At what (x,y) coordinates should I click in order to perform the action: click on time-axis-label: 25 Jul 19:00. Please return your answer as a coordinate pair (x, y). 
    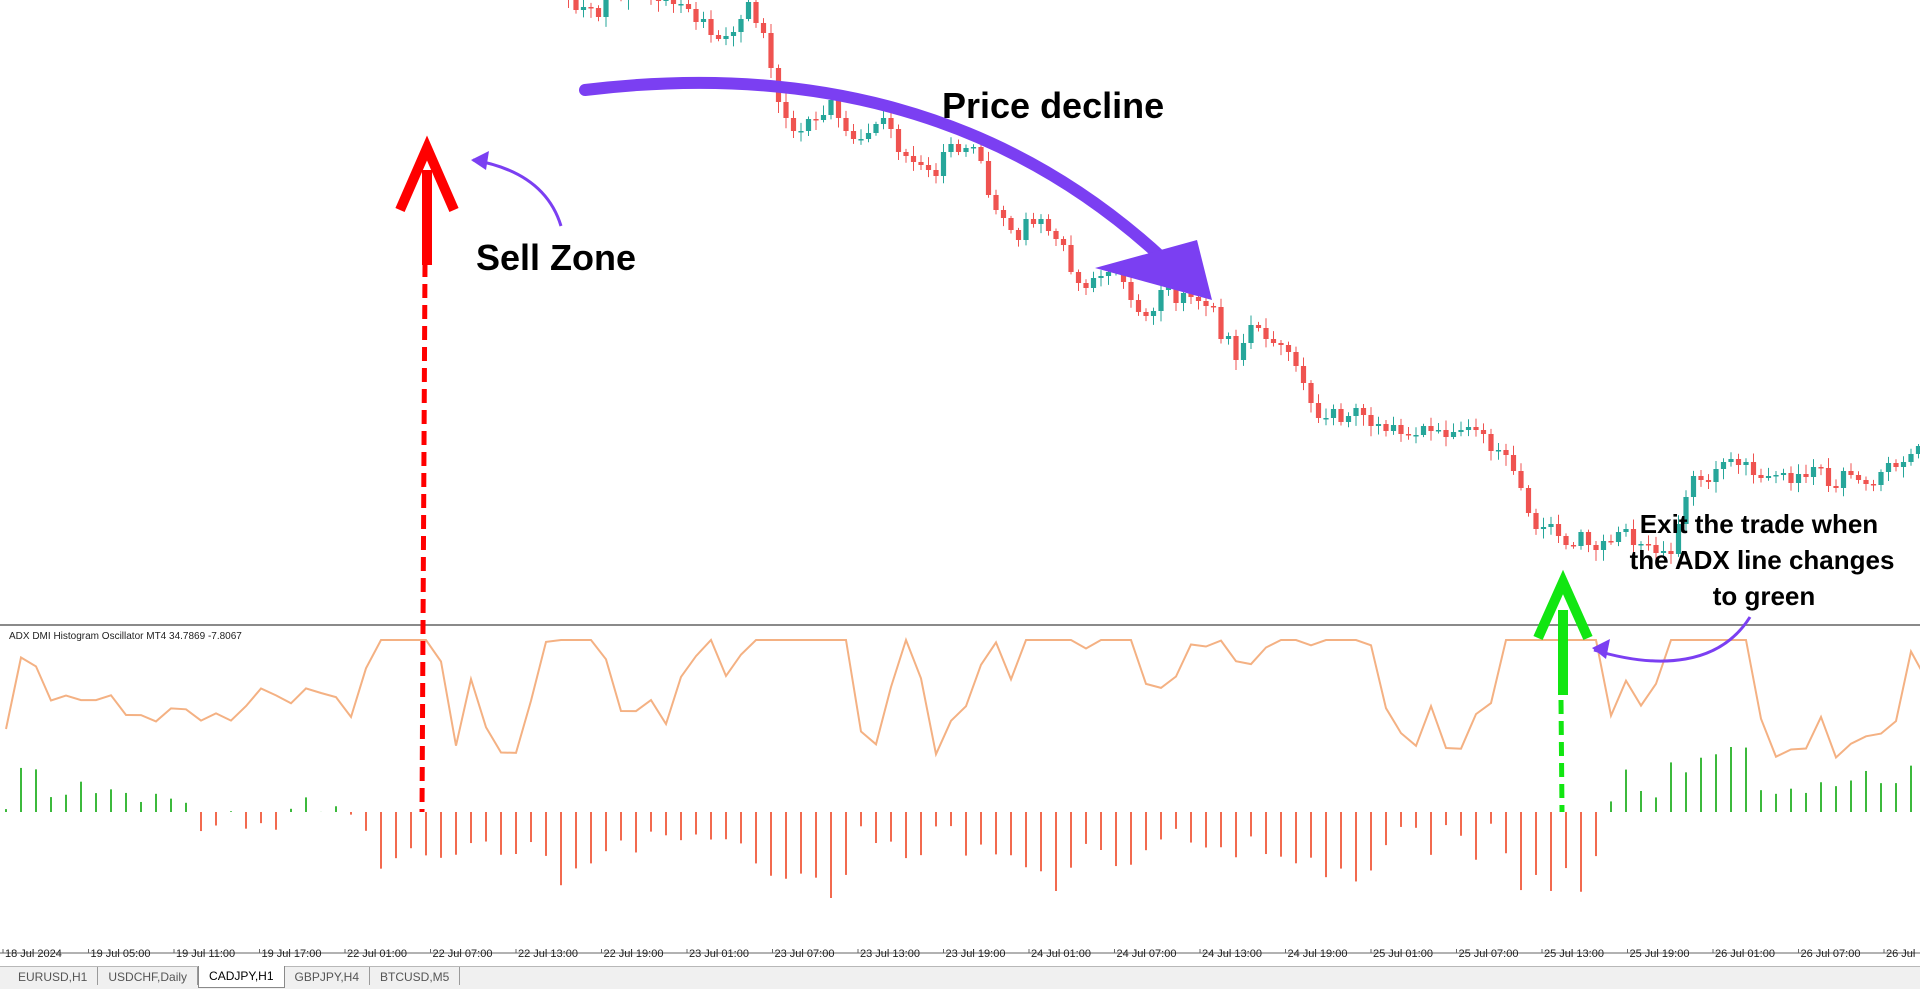
    Looking at the image, I should click on (1660, 954).